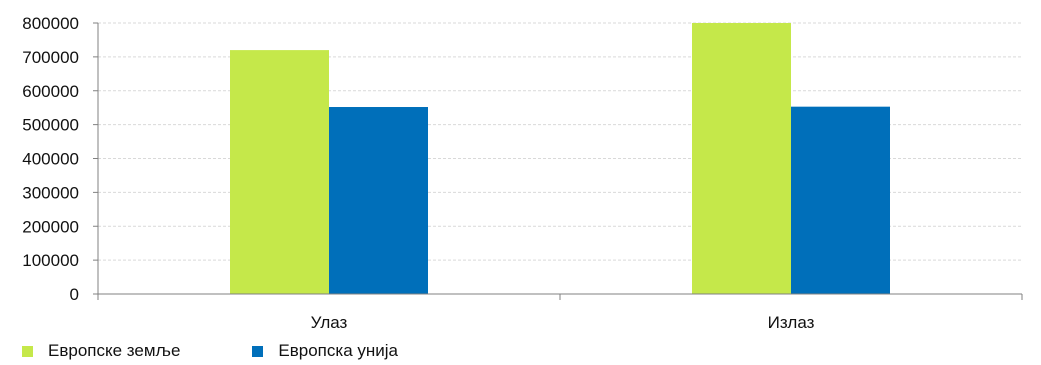 The width and height of the screenshot is (1041, 365). What do you see at coordinates (50, 57) in the screenshot?
I see `y-tick-label: 700000` at bounding box center [50, 57].